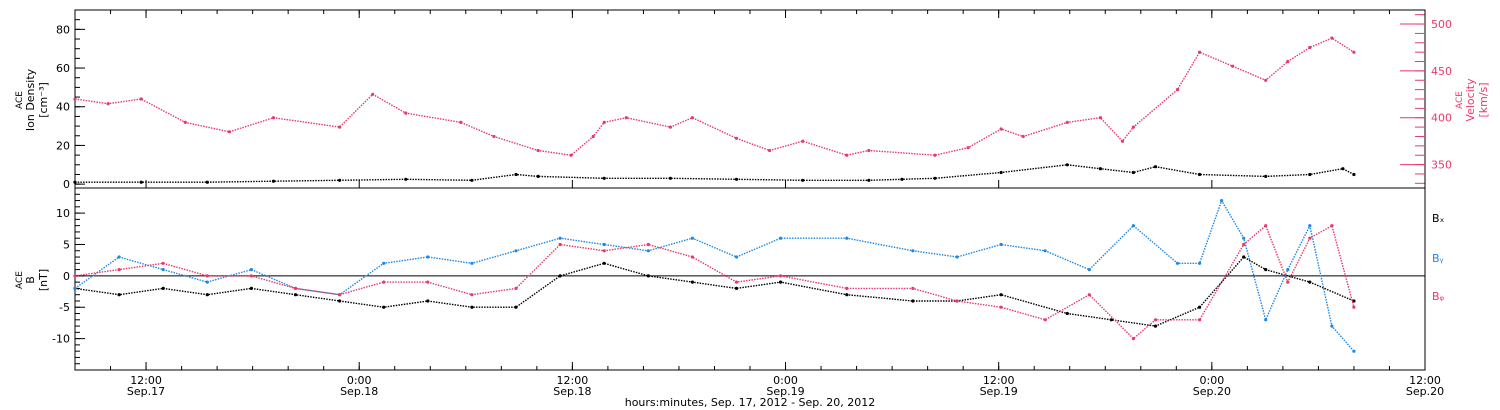  Describe the element at coordinates (359, 391) in the screenshot. I see `x-tick-date: Sep.18` at that location.